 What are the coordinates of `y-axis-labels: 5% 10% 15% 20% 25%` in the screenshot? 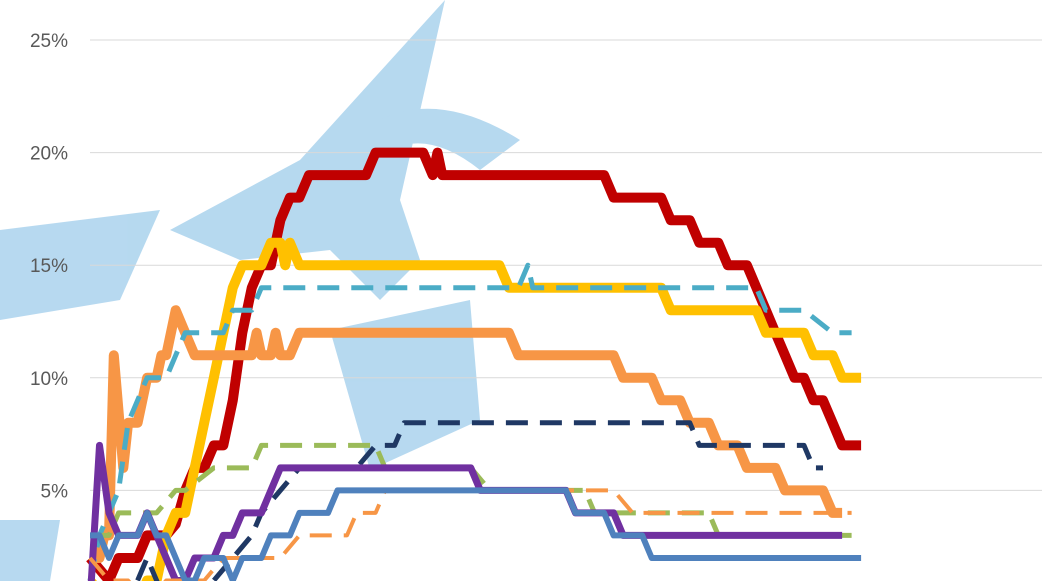 It's located at (49, 266).